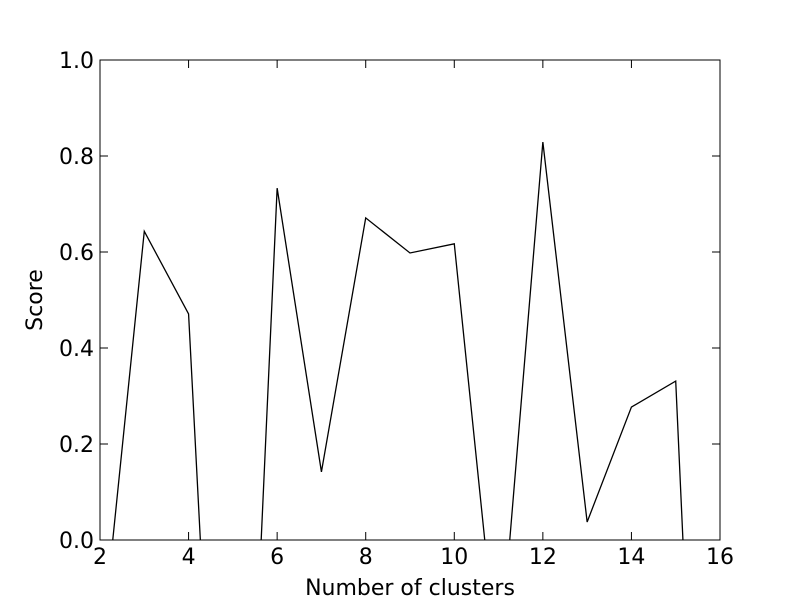 The width and height of the screenshot is (800, 600). Describe the element at coordinates (631, 557) in the screenshot. I see `x-tick-label: 14` at that location.